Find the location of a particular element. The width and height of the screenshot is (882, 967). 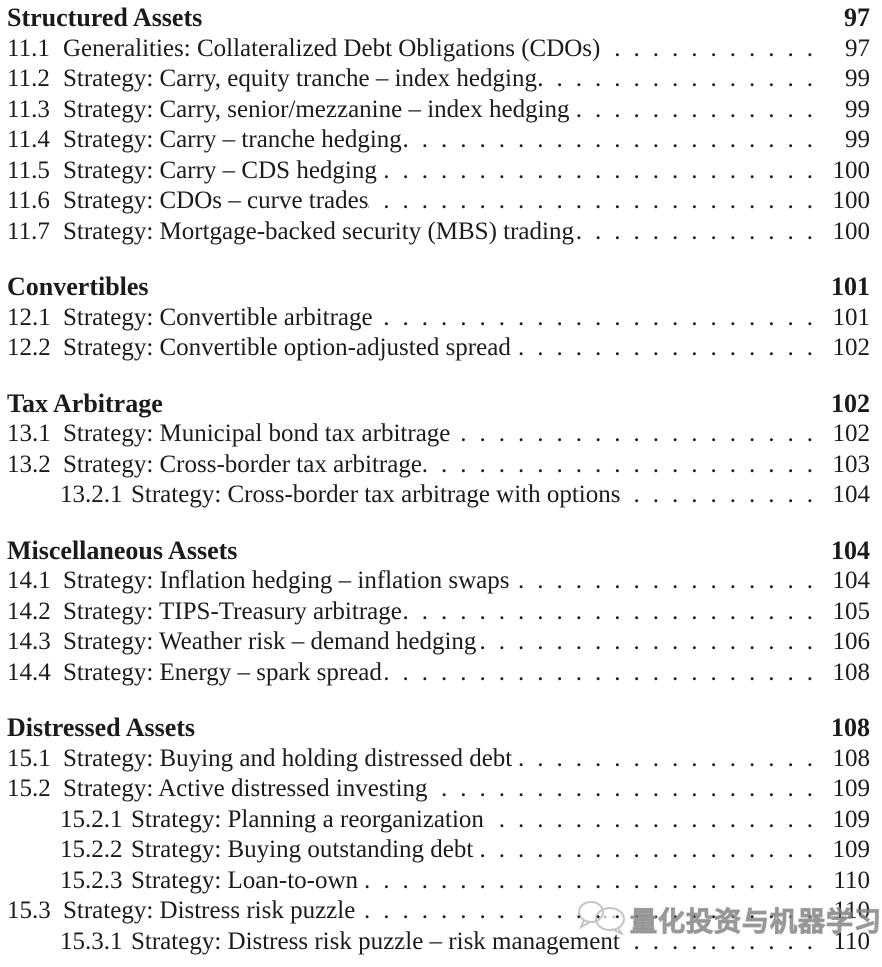

entry-number: 11.7 is located at coordinates (28, 231).